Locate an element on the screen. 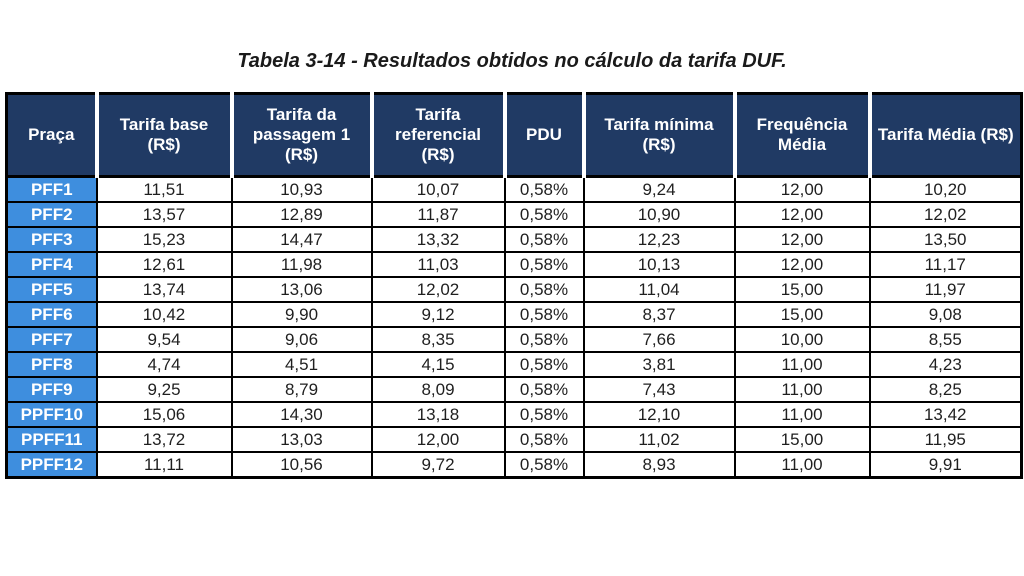 This screenshot has height=576, width=1024. table-cell: 15,06 is located at coordinates (164, 414).